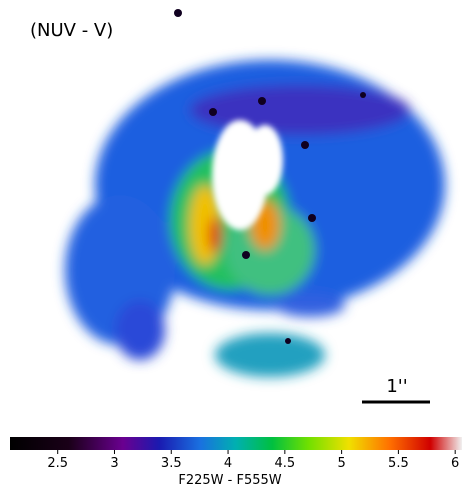 This screenshot has width=462, height=493. Describe the element at coordinates (341, 463) in the screenshot. I see `tick-label: 5` at that location.